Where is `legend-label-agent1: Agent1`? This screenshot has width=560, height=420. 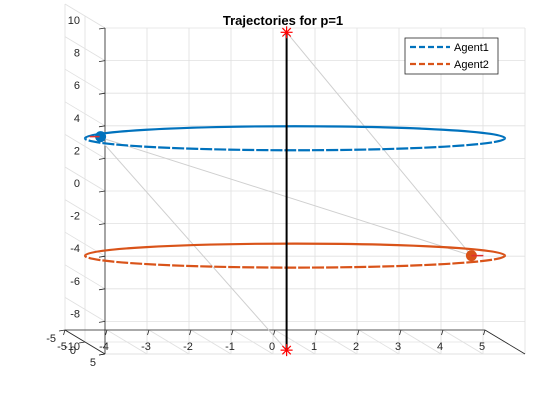 legend-label-agent1: Agent1 is located at coordinates (471, 48).